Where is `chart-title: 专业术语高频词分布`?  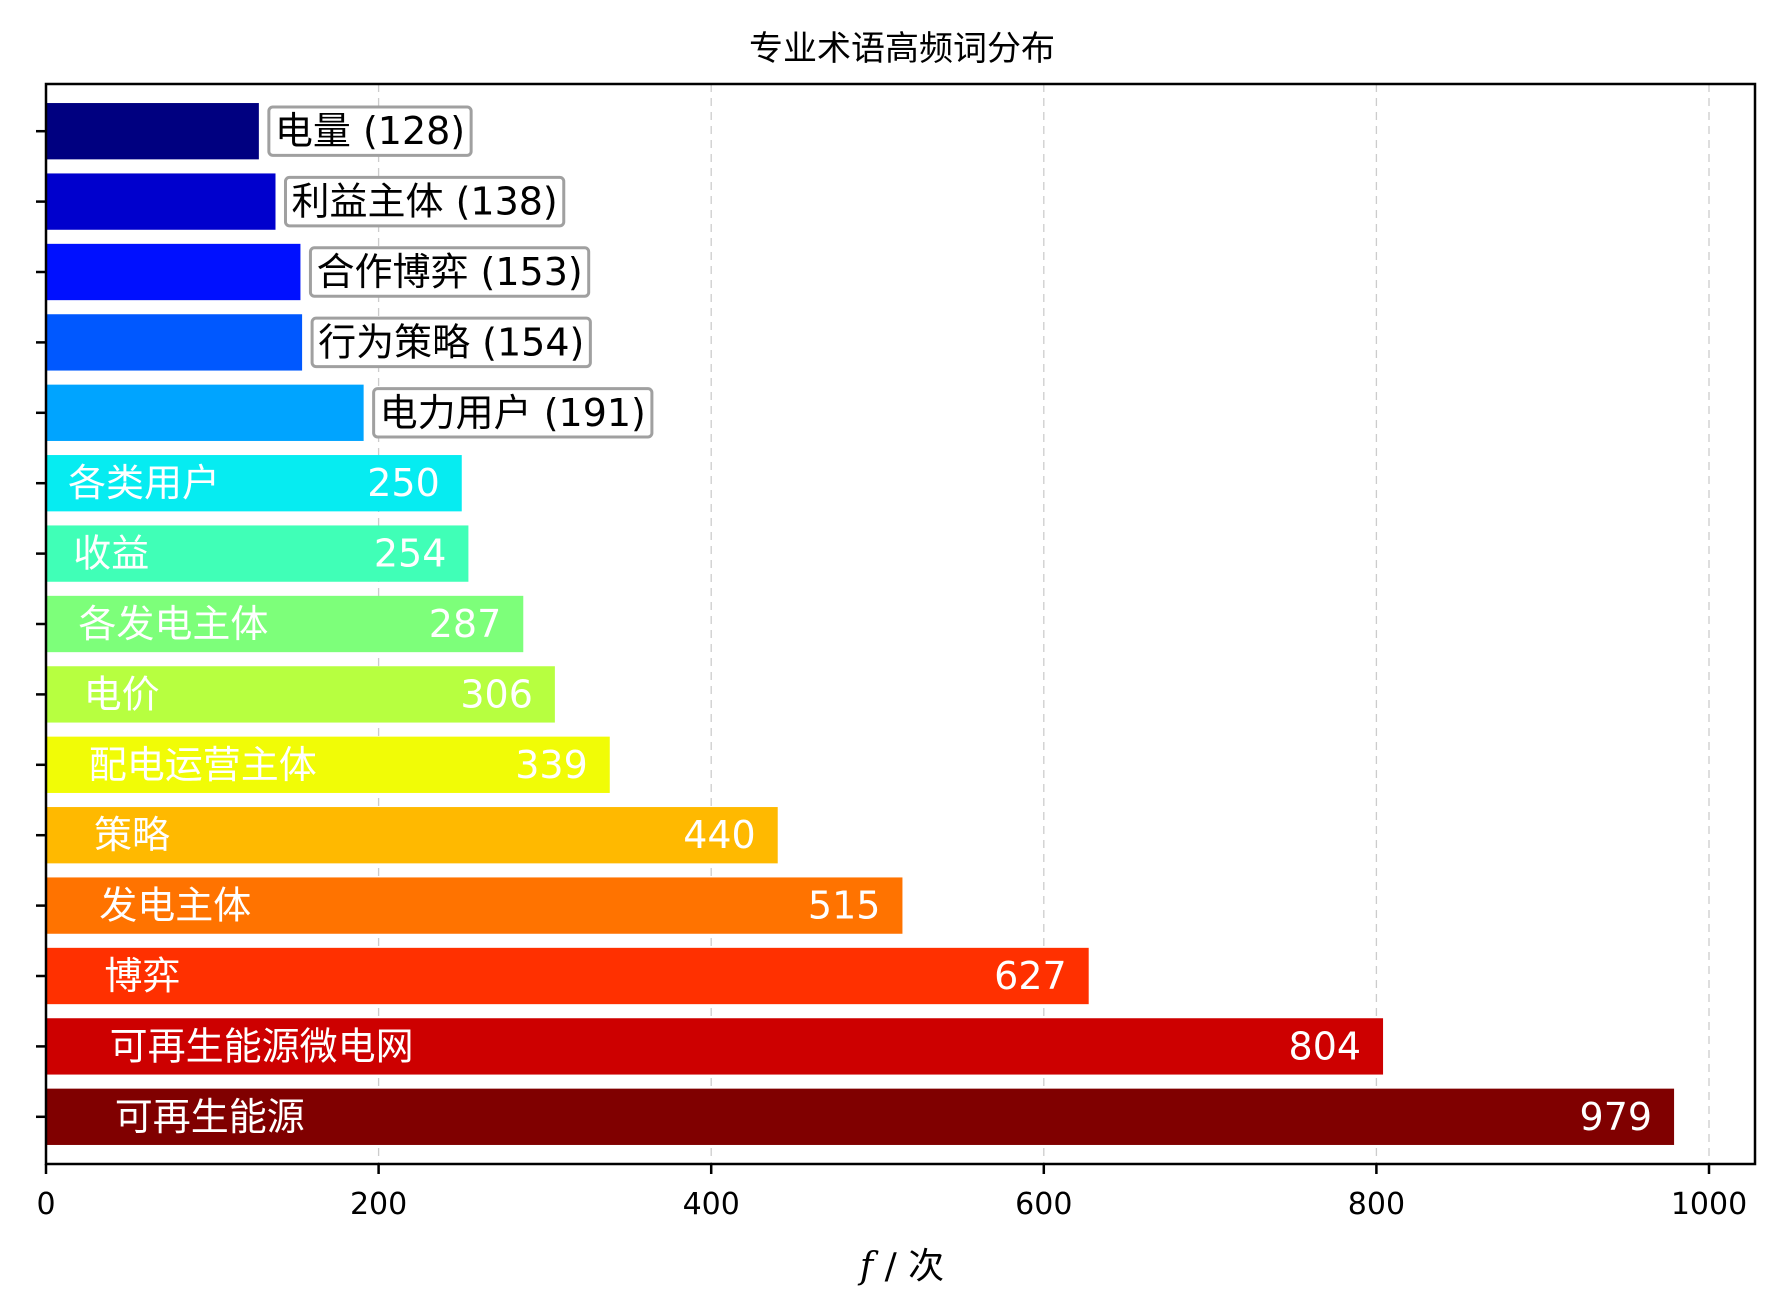 chart-title: 专业术语高频词分布 is located at coordinates (902, 49).